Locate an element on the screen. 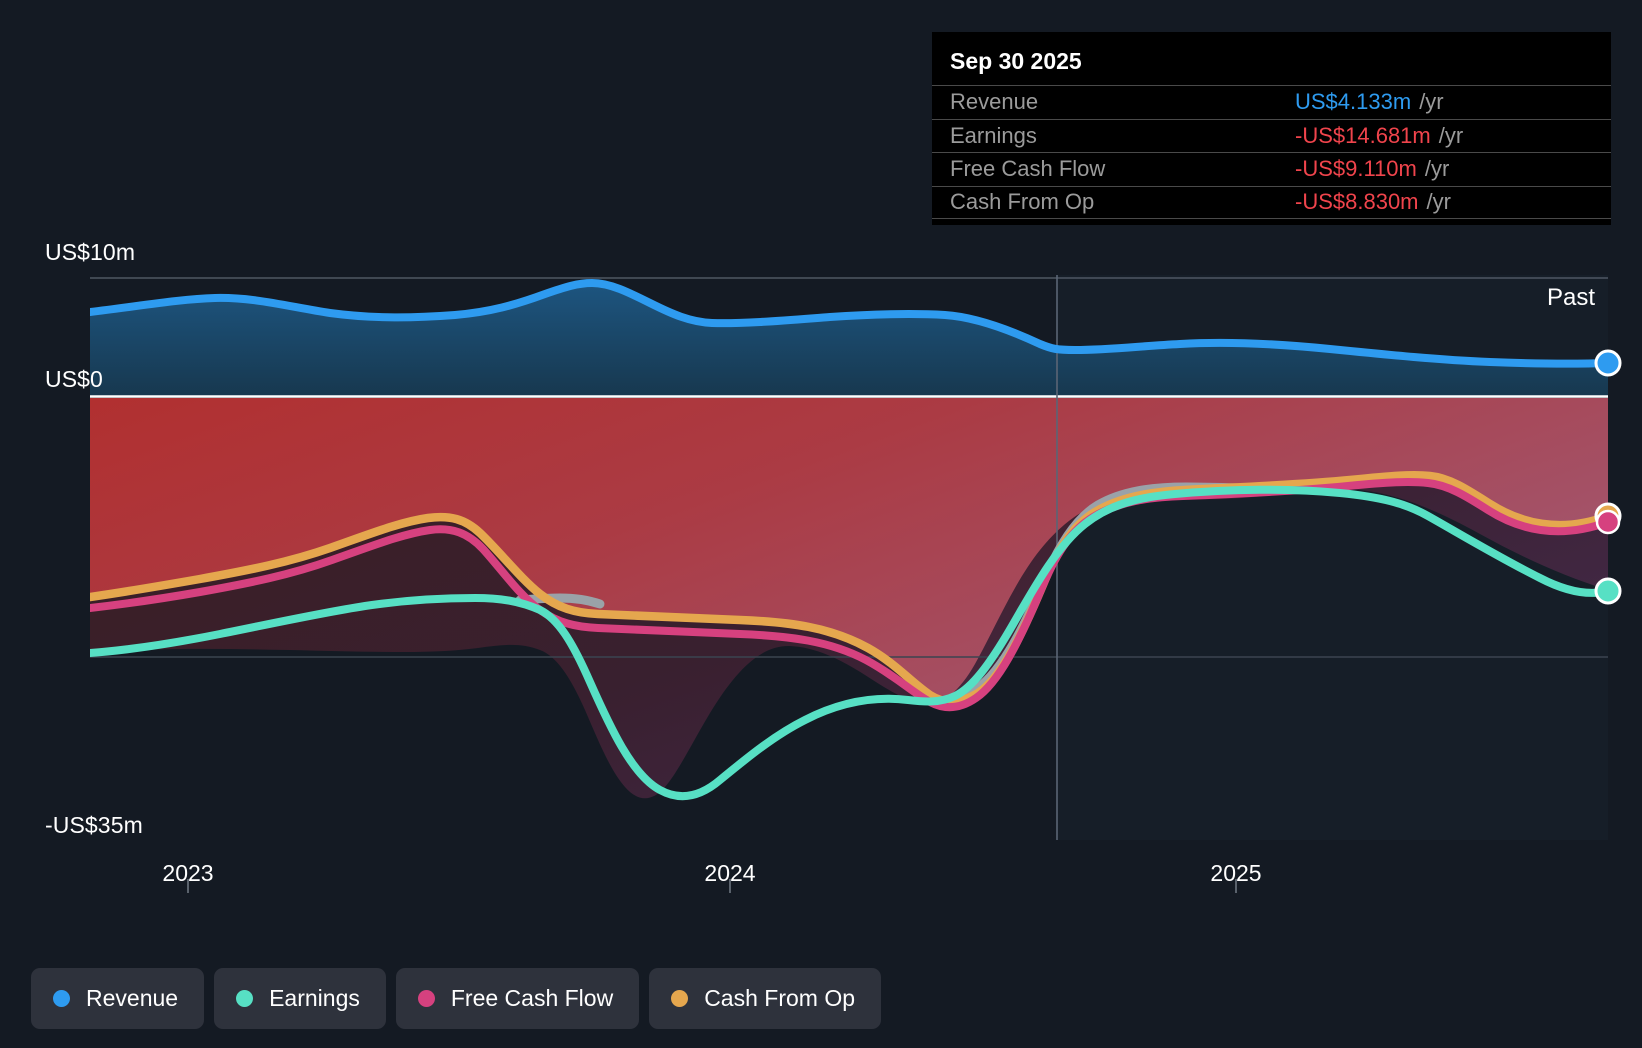 Image resolution: width=1642 pixels, height=1048 pixels. tooltip-row: Cash From Op -US$8.830m/yr is located at coordinates (1271, 202).